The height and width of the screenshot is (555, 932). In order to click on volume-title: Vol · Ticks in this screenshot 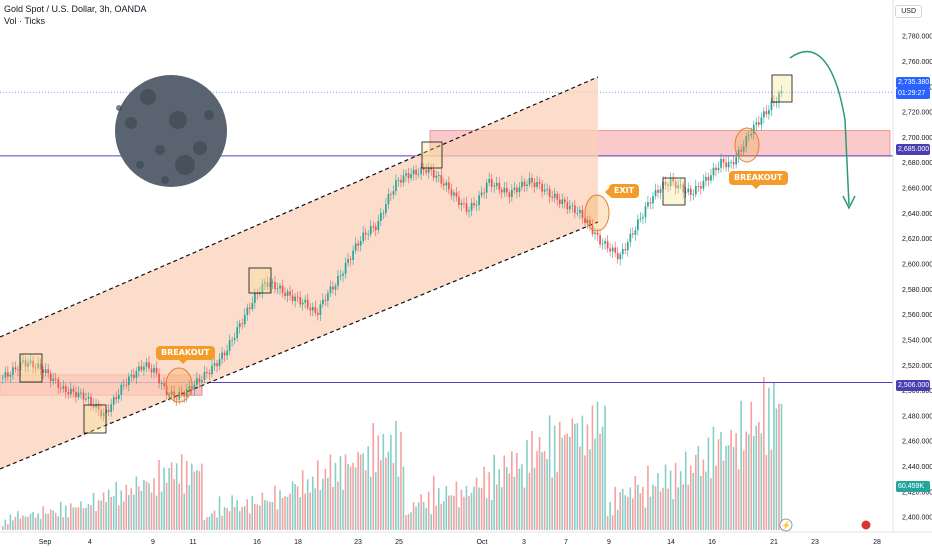, I will do `click(25, 21)`.